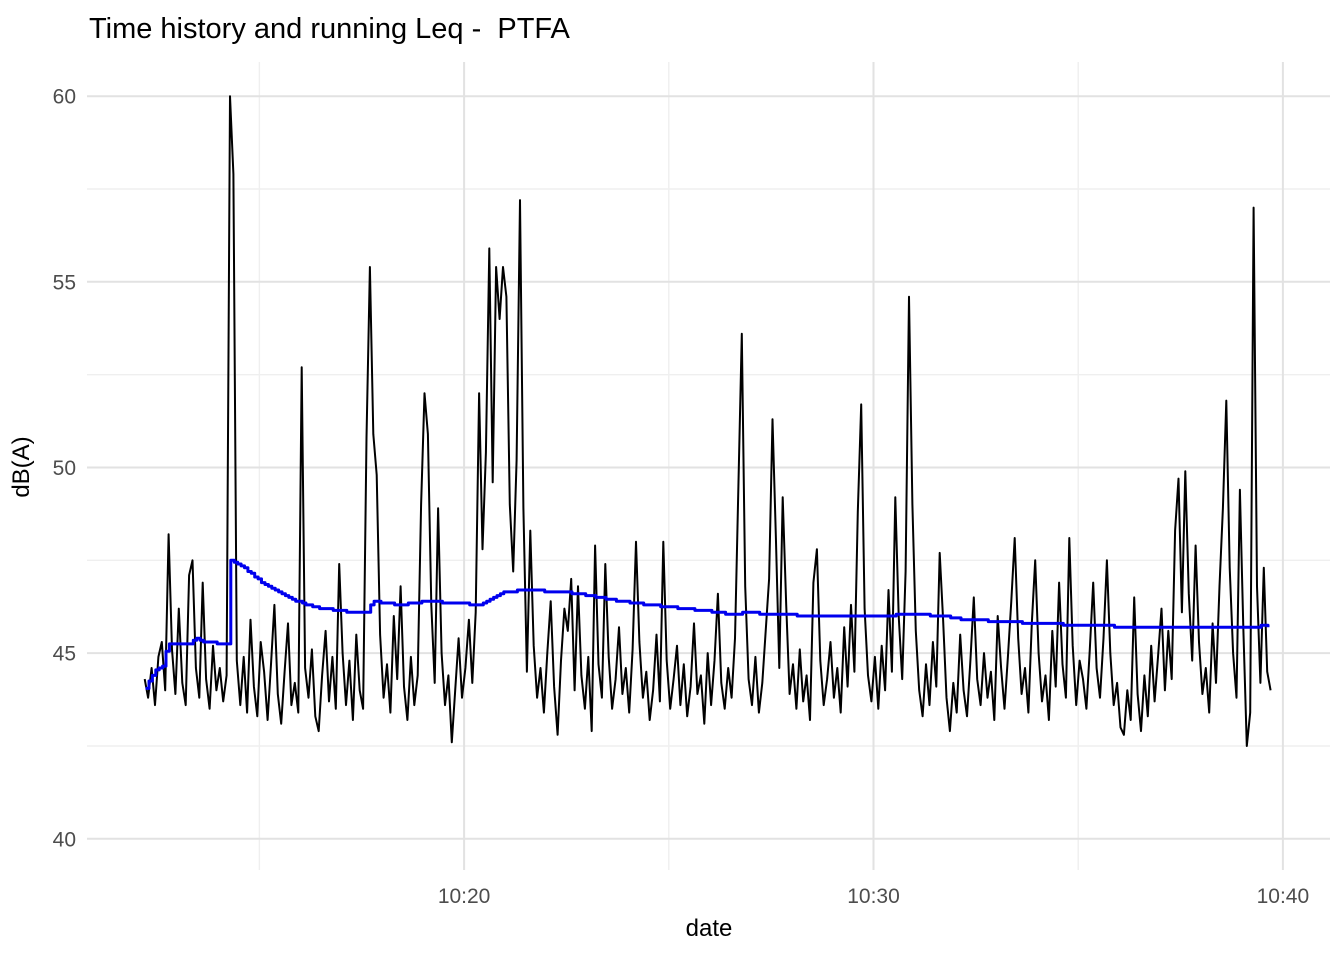  Describe the element at coordinates (707, 624) in the screenshot. I see `running-leq-line` at that location.